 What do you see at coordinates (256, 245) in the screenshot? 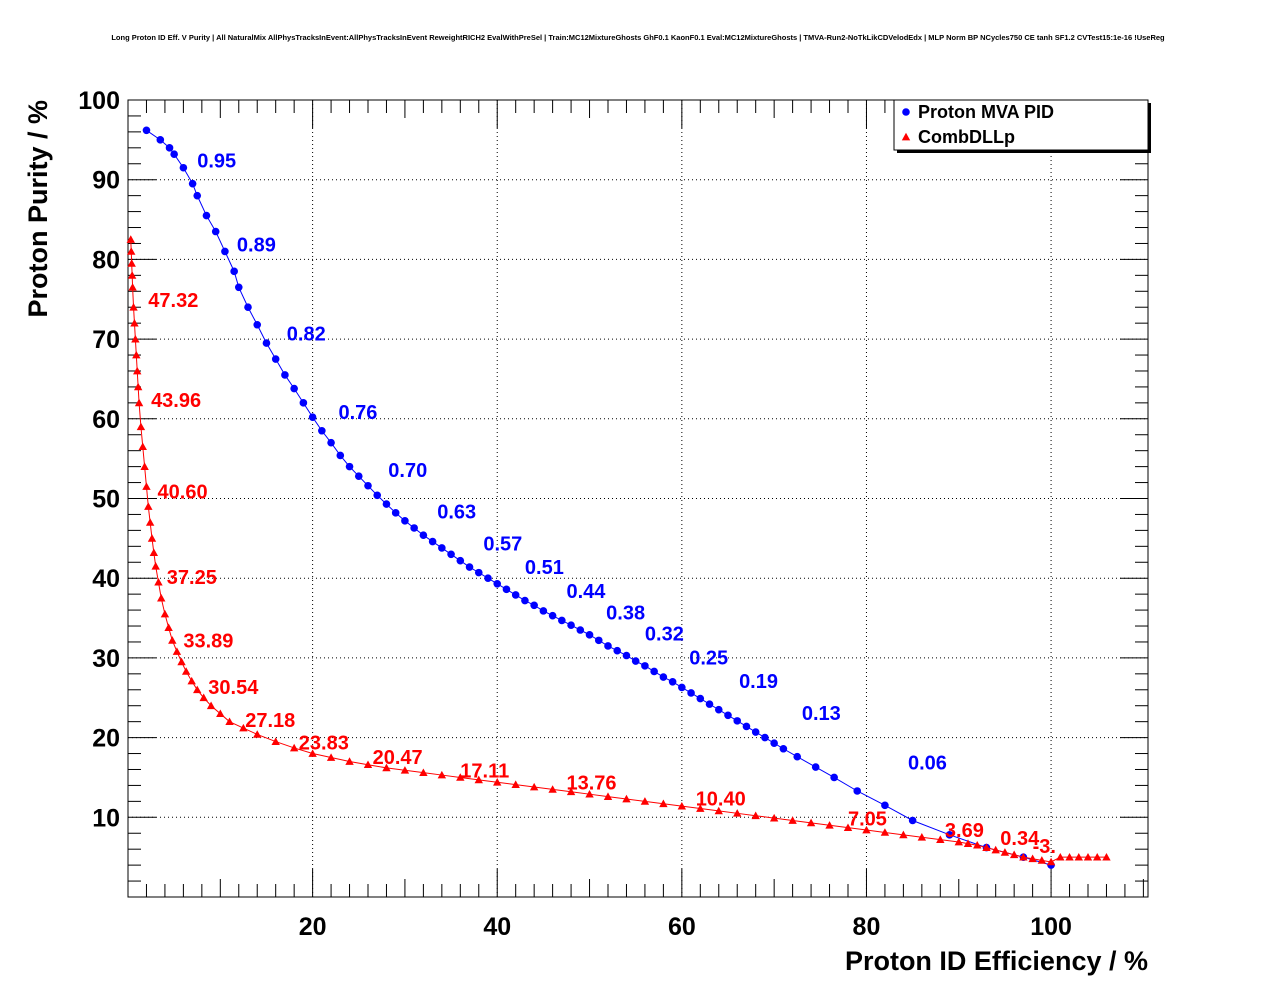
I see `cut-value-label: 0.89` at bounding box center [256, 245].